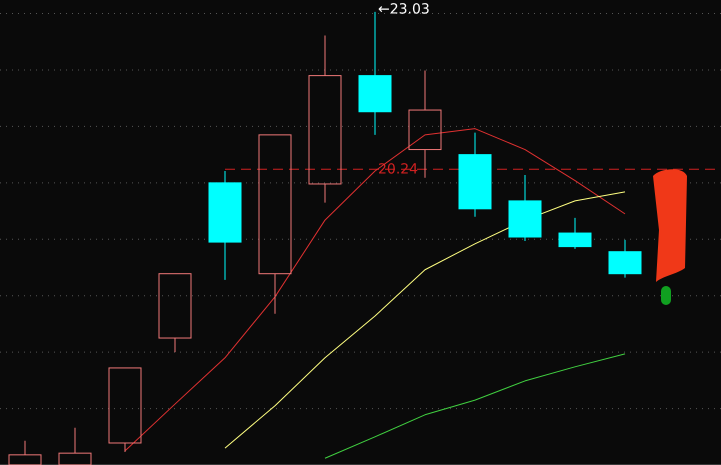  What do you see at coordinates (475, 406) in the screenshot?
I see `line-series` at bounding box center [475, 406].